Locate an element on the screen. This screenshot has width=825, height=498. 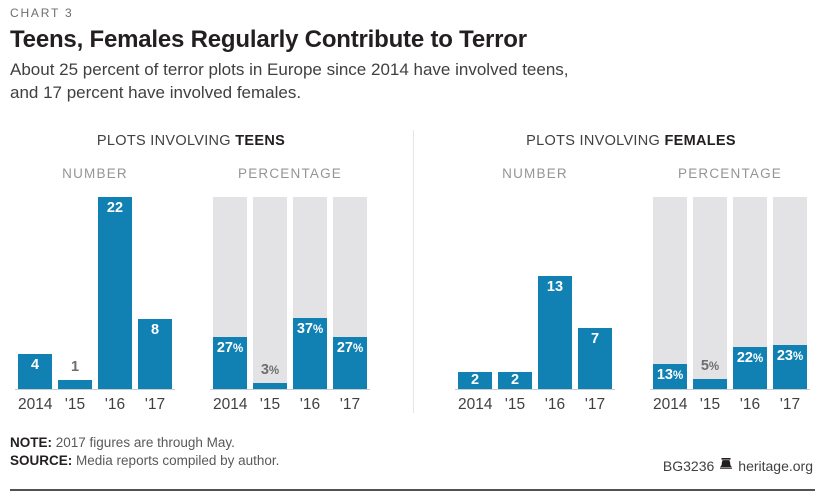
bar-value-label: 4 is located at coordinates (35, 365).